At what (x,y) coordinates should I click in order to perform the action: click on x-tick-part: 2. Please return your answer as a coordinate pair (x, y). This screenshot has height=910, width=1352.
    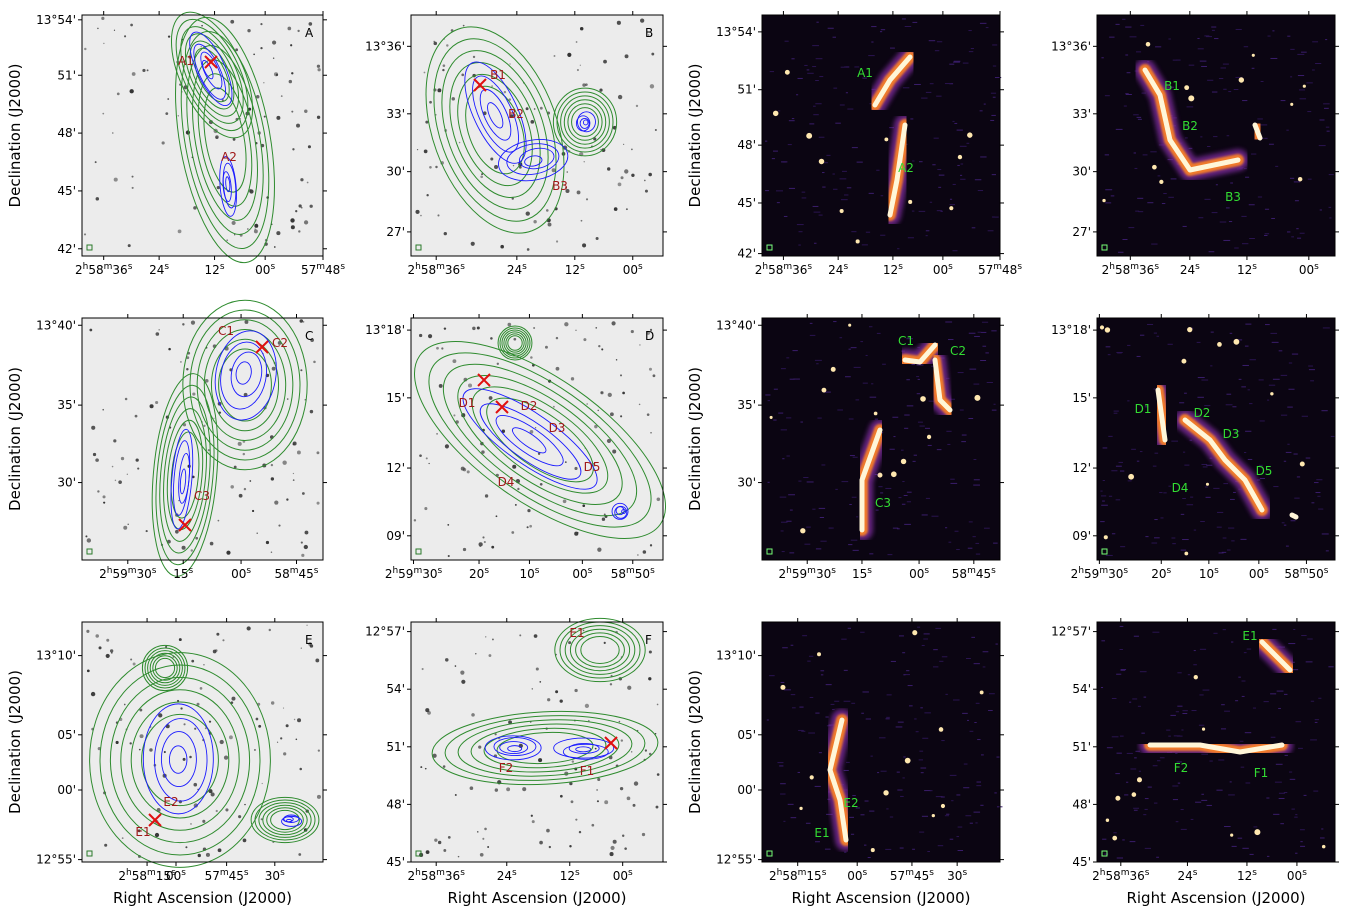
    Looking at the image, I should click on (783, 574).